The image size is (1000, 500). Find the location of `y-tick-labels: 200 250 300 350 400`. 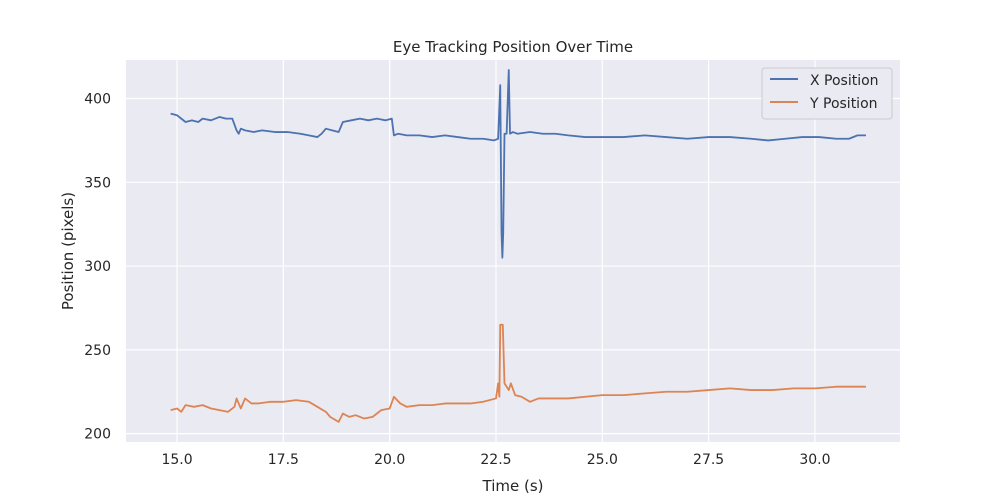

y-tick-labels: 200 250 300 350 400 is located at coordinates (97, 267).